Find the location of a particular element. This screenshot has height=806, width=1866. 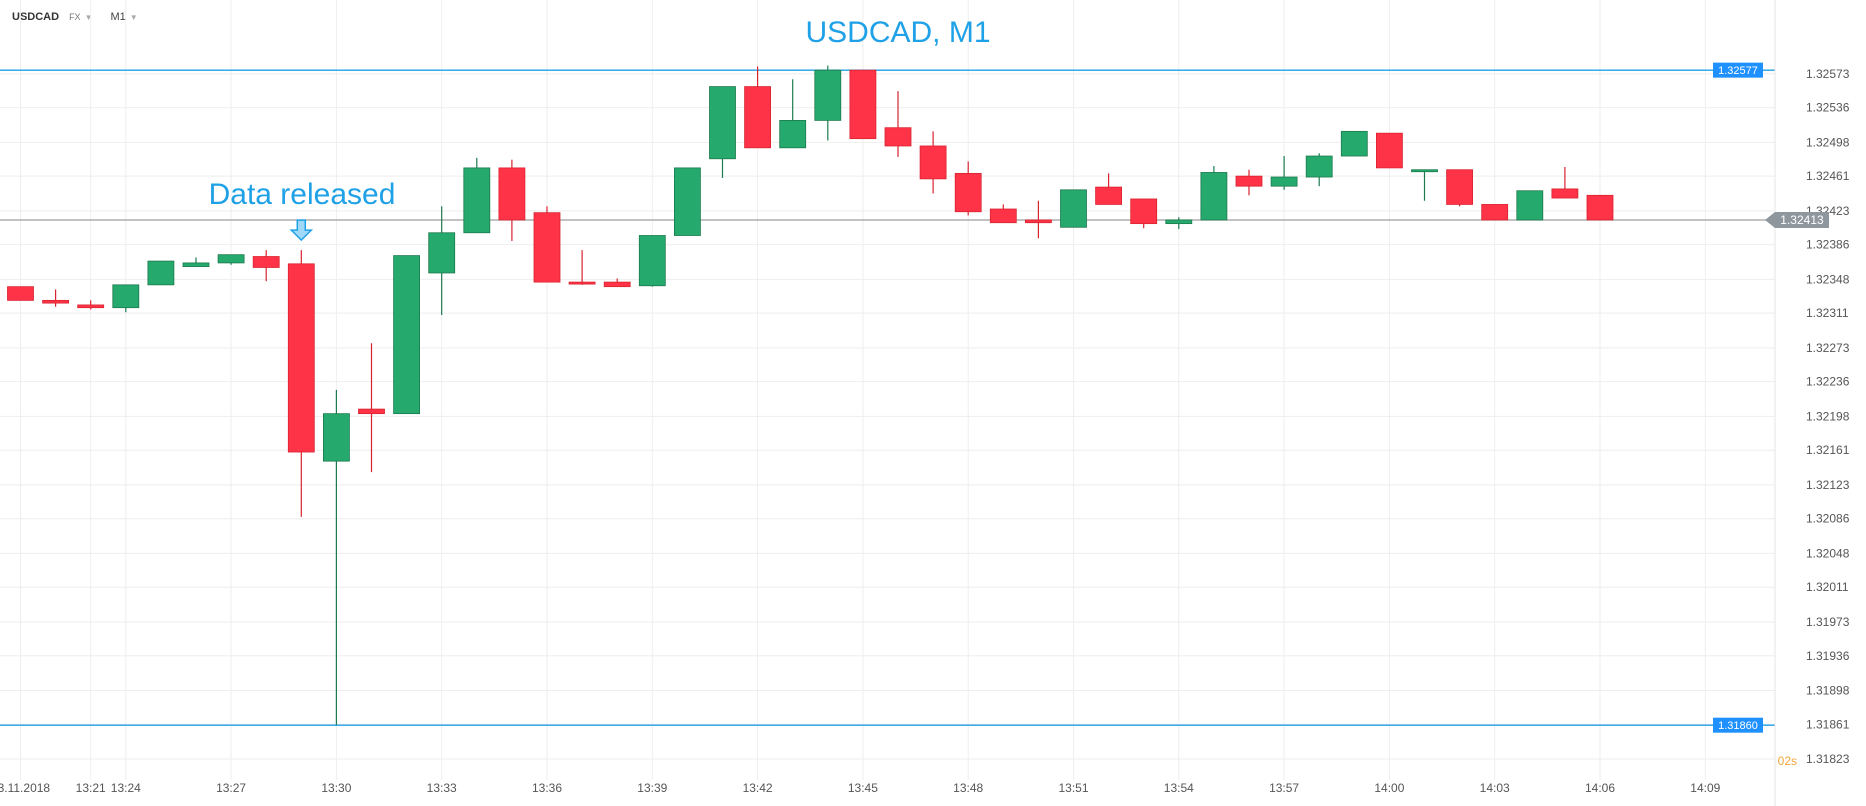

x-tick-label: 14:00 is located at coordinates (1389, 788).